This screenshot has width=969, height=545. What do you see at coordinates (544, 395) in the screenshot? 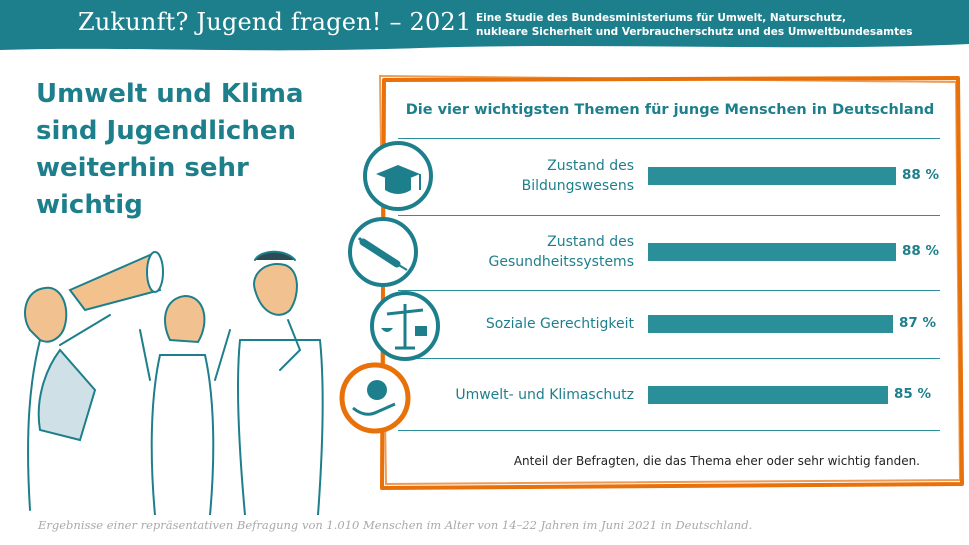
I see `category-label: Umwelt- und Klimaschutz` at bounding box center [544, 395].